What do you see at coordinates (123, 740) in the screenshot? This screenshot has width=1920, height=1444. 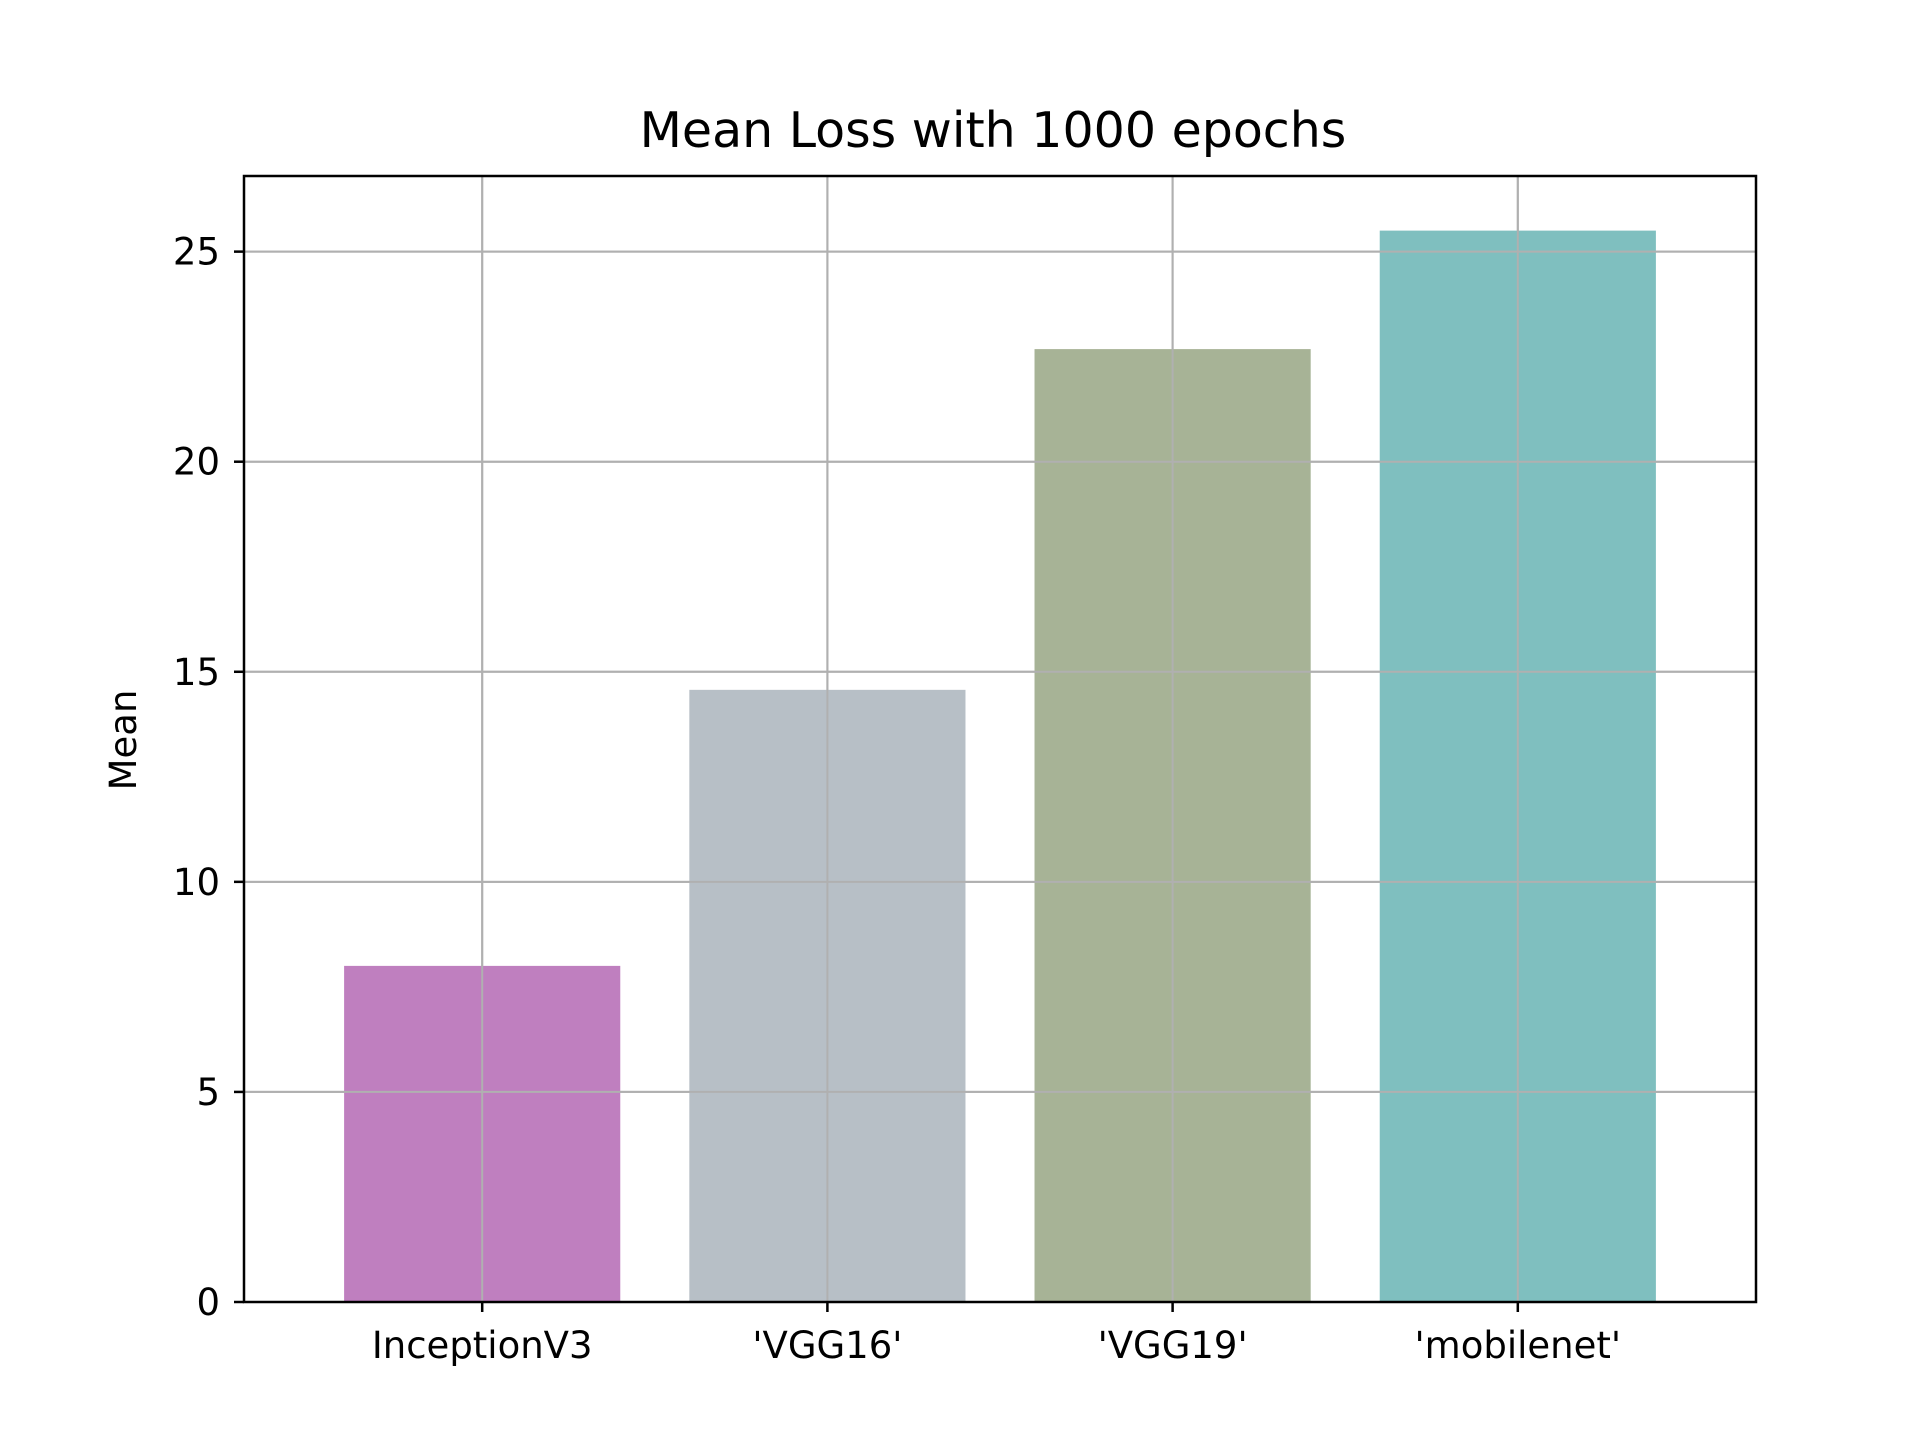 I see `y-axis-label: Mean` at bounding box center [123, 740].